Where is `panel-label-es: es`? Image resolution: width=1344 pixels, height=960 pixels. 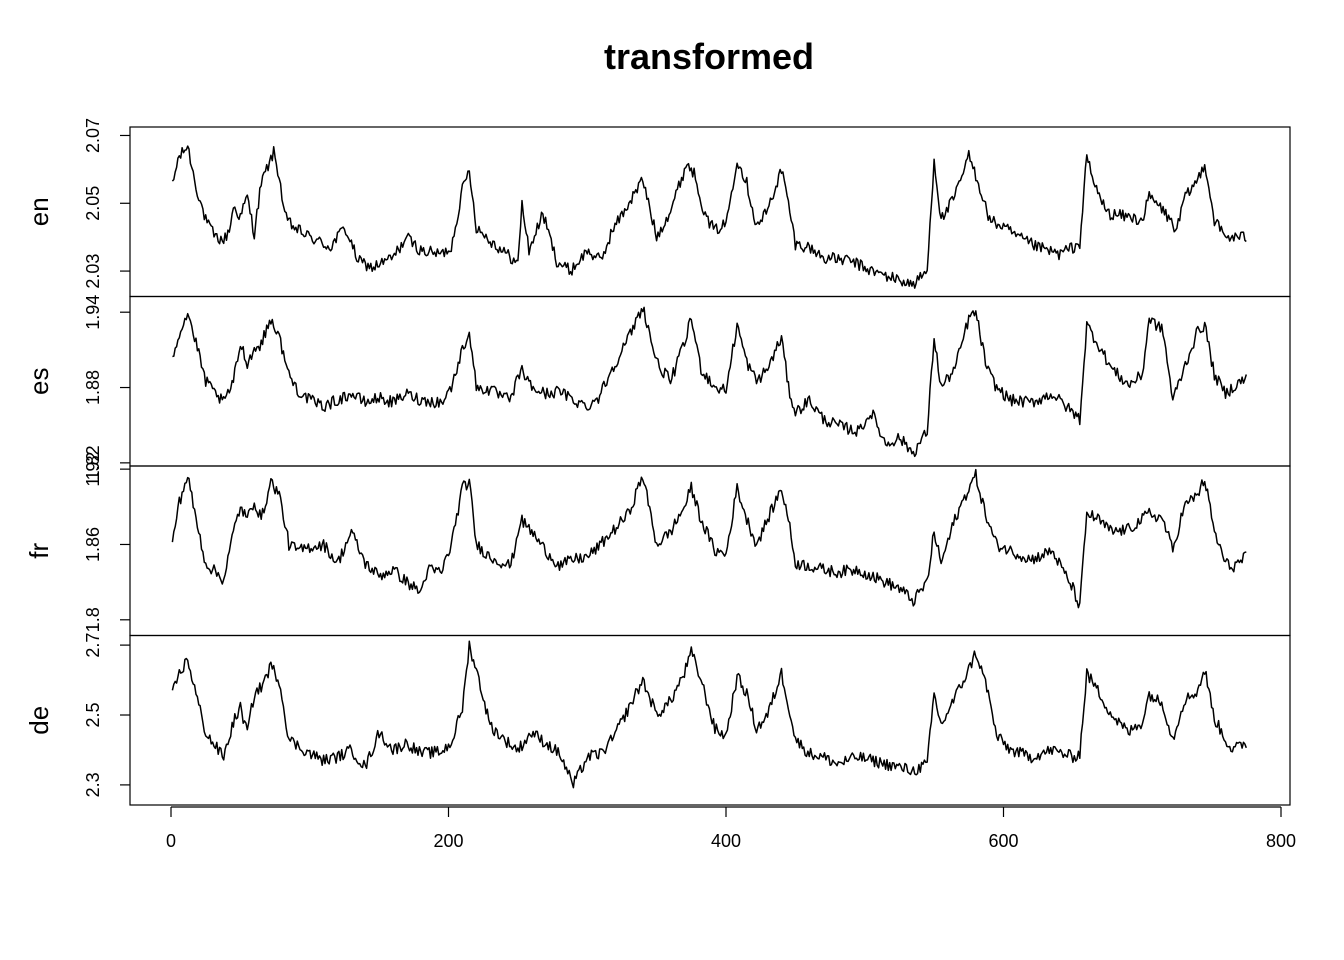
panel-label-es: es is located at coordinates (39, 381).